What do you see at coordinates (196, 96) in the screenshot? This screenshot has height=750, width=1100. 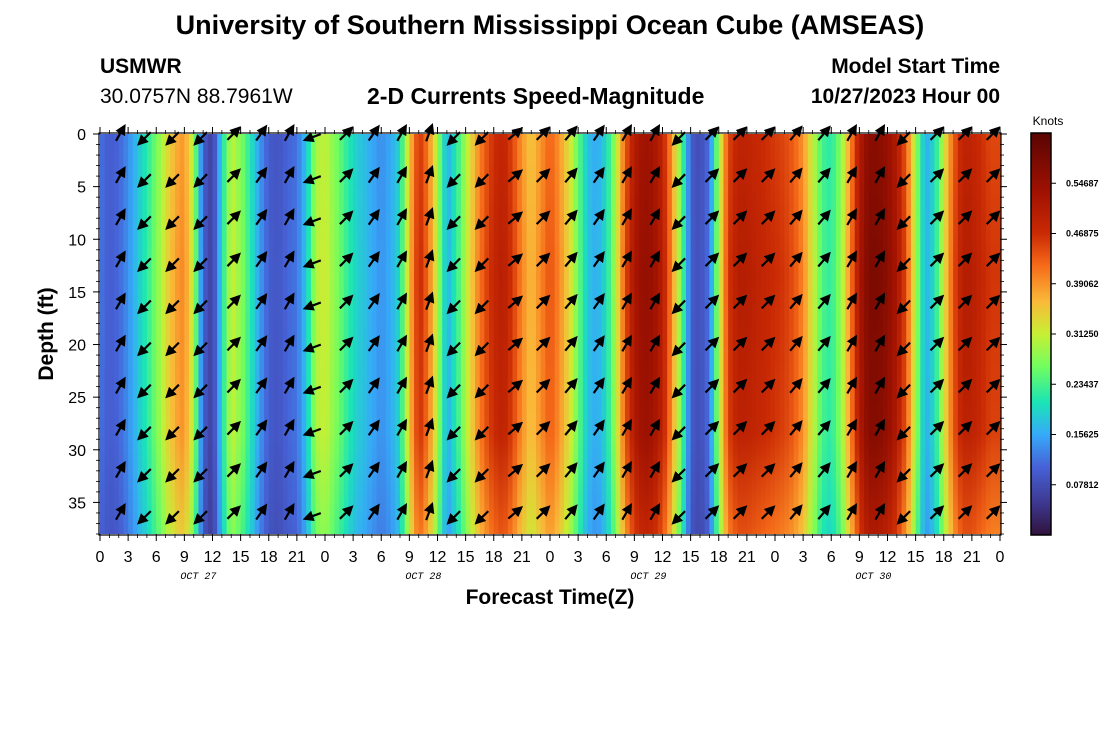 I see `station-coordinates: 30.0757N 88.7961W` at bounding box center [196, 96].